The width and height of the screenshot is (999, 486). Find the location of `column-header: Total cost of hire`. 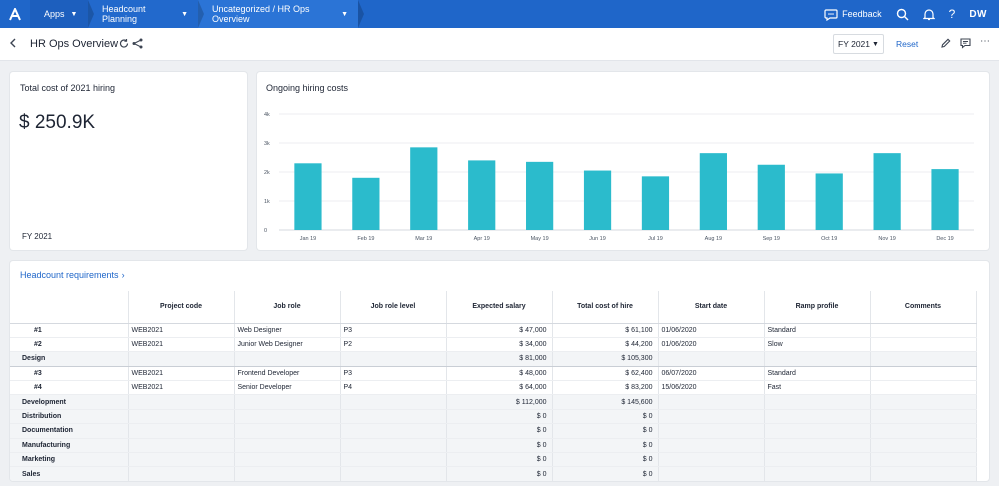

column-header: Total cost of hire is located at coordinates (605, 307).